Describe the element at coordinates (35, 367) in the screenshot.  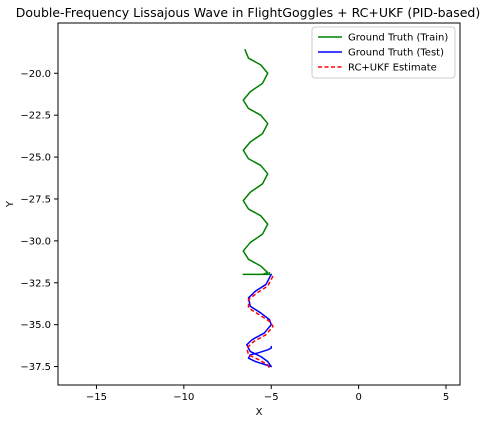
I see `y-tick-label: −37.5` at that location.